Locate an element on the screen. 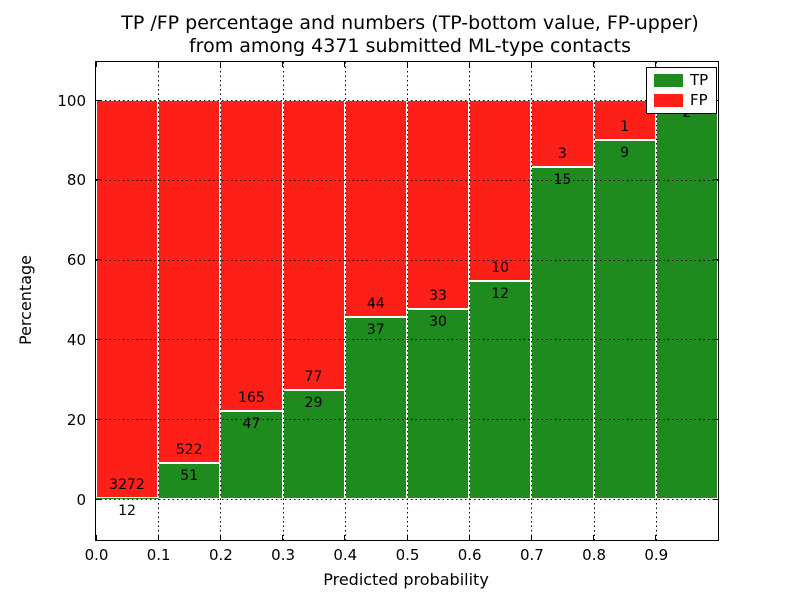 This screenshot has height=600, width=800. bar-label-fp: 3 is located at coordinates (562, 153).